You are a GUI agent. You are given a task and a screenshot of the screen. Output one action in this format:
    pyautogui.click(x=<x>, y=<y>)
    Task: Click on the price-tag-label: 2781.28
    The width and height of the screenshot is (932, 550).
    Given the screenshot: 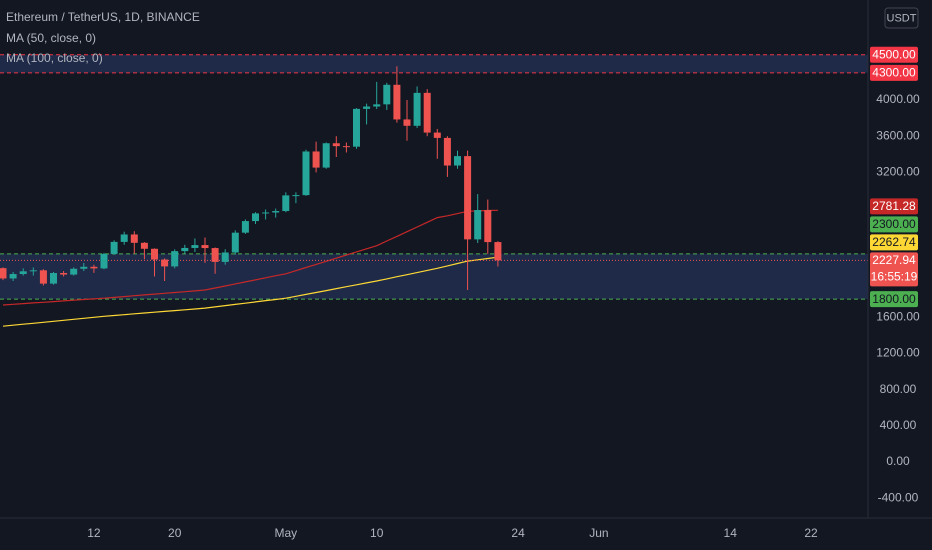 What is the action you would take?
    pyautogui.click(x=894, y=206)
    